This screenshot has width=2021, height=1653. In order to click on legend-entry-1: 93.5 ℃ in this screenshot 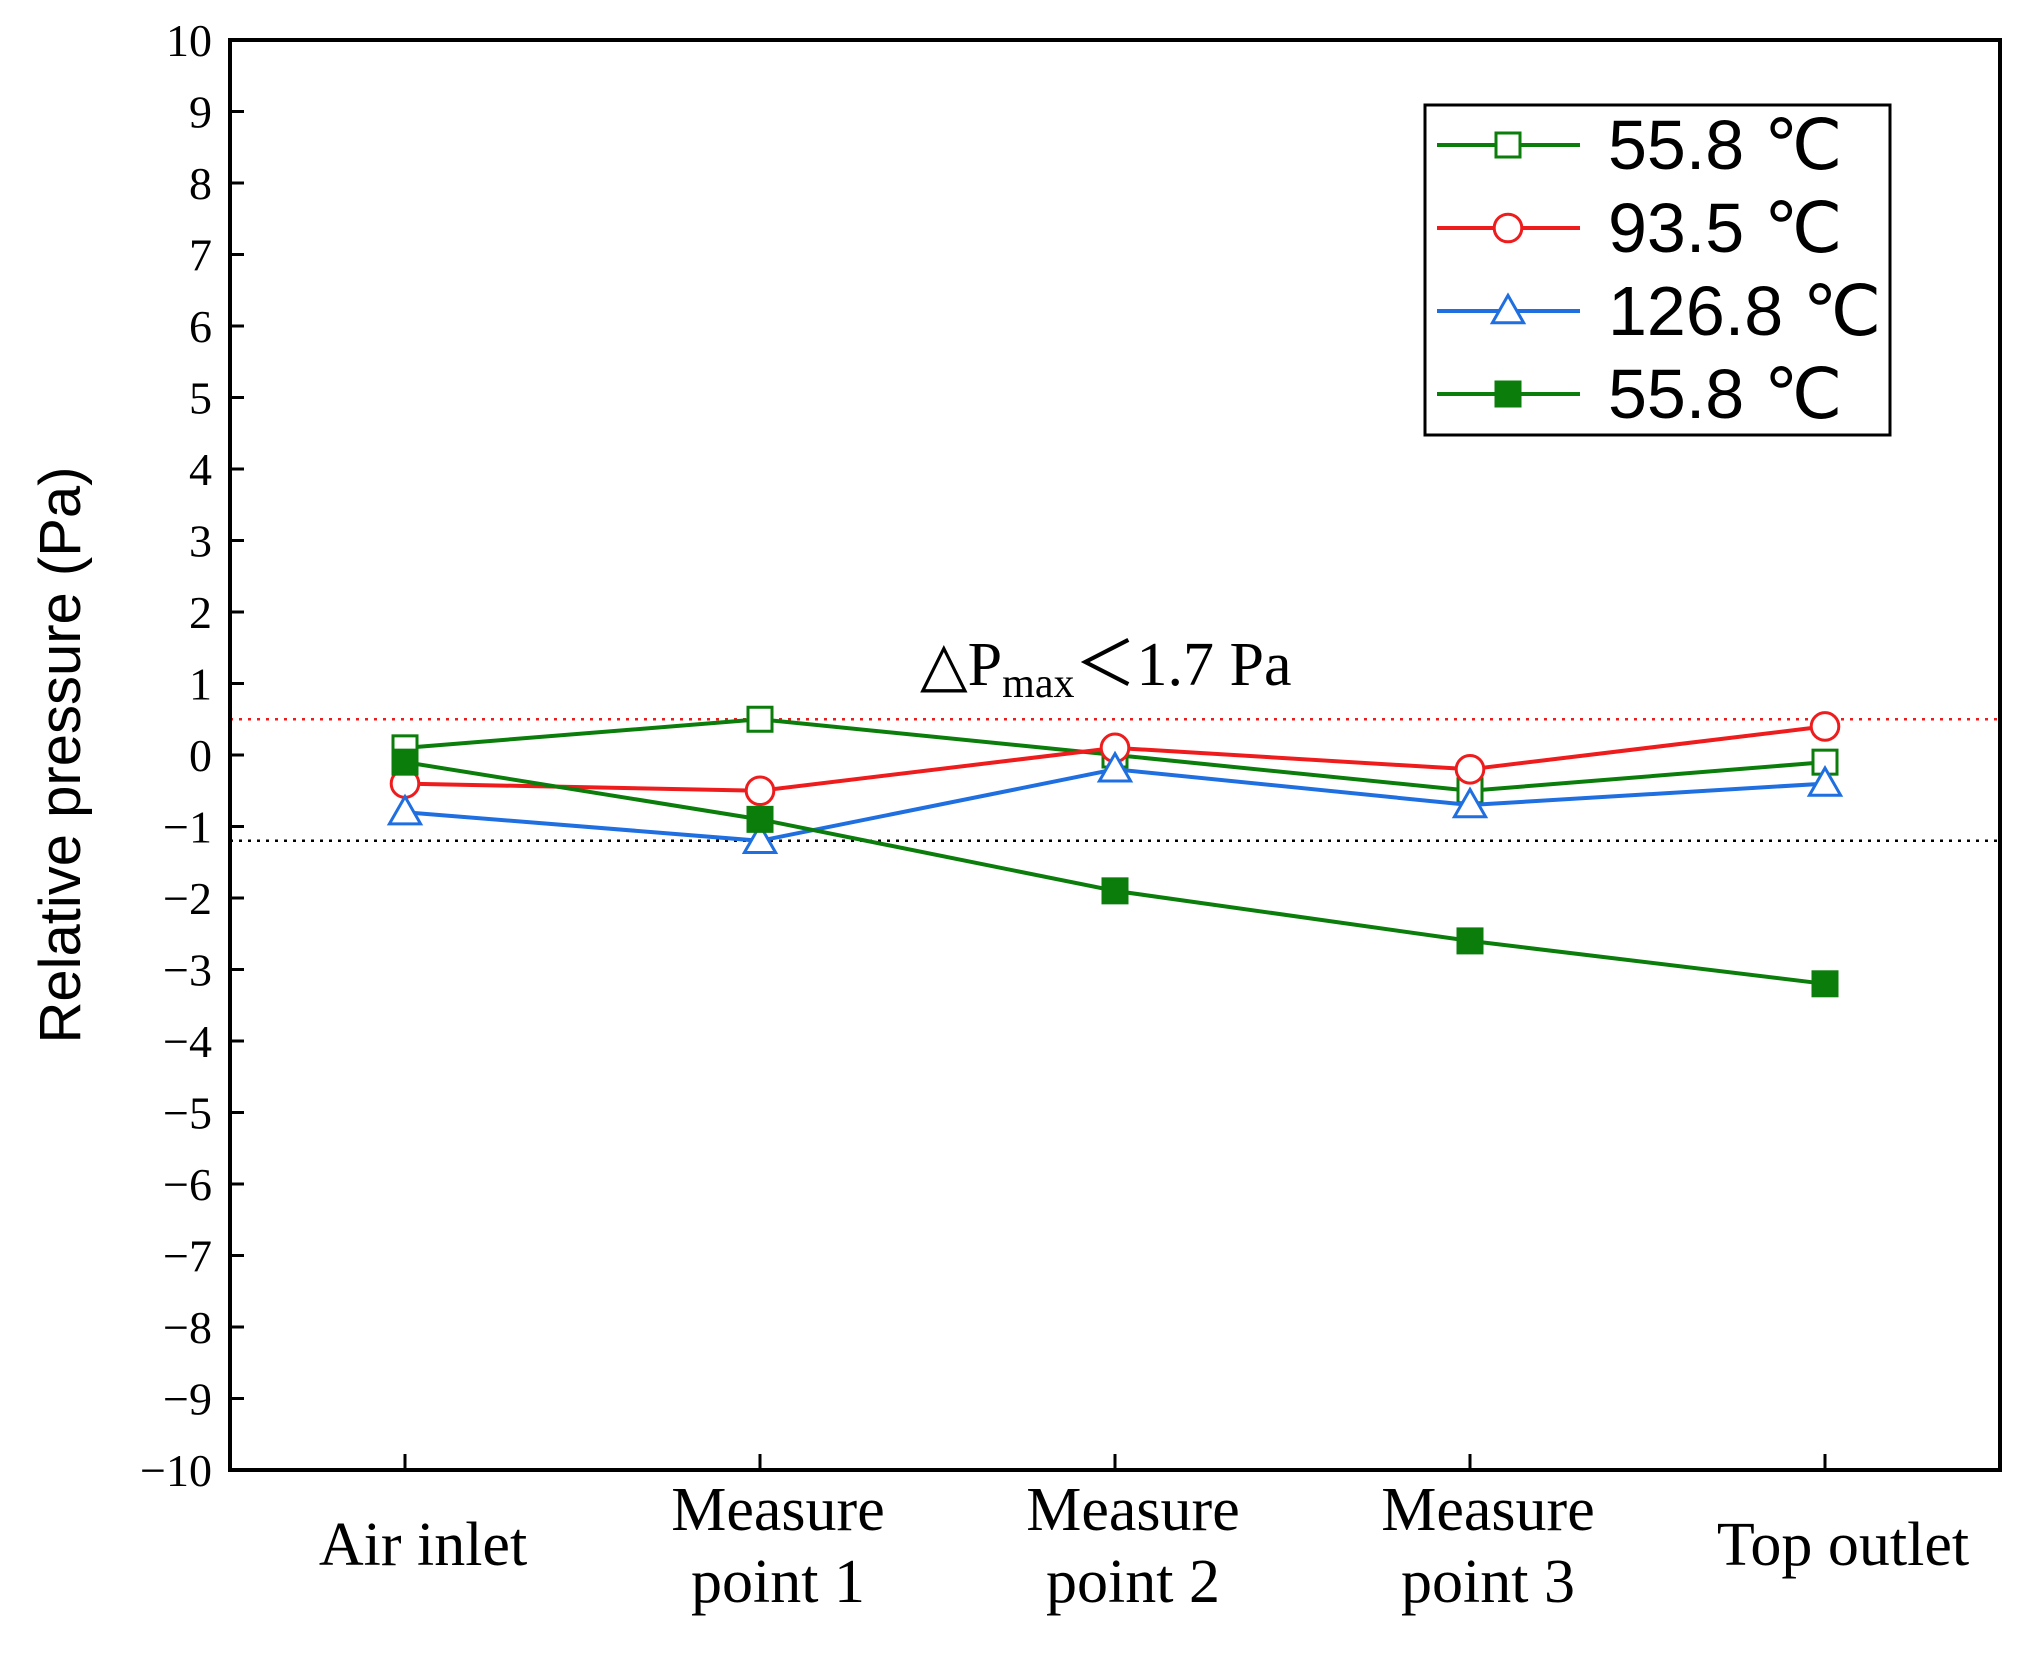, I will do `click(1639, 228)`.